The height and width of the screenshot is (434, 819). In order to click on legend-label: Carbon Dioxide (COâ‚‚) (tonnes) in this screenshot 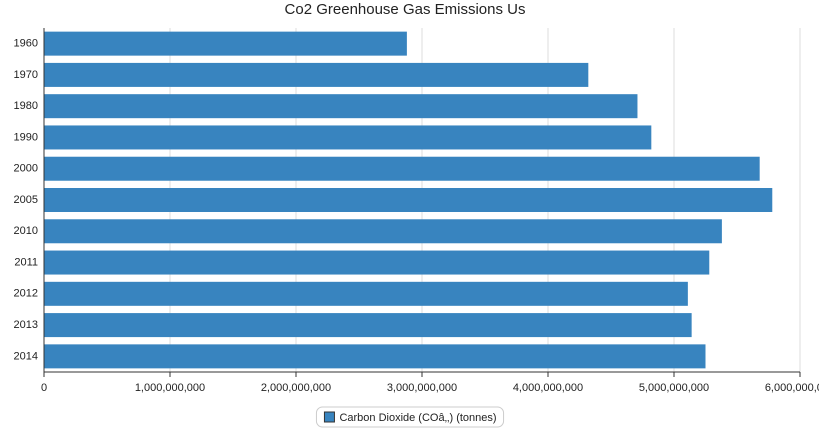, I will do `click(417, 418)`.